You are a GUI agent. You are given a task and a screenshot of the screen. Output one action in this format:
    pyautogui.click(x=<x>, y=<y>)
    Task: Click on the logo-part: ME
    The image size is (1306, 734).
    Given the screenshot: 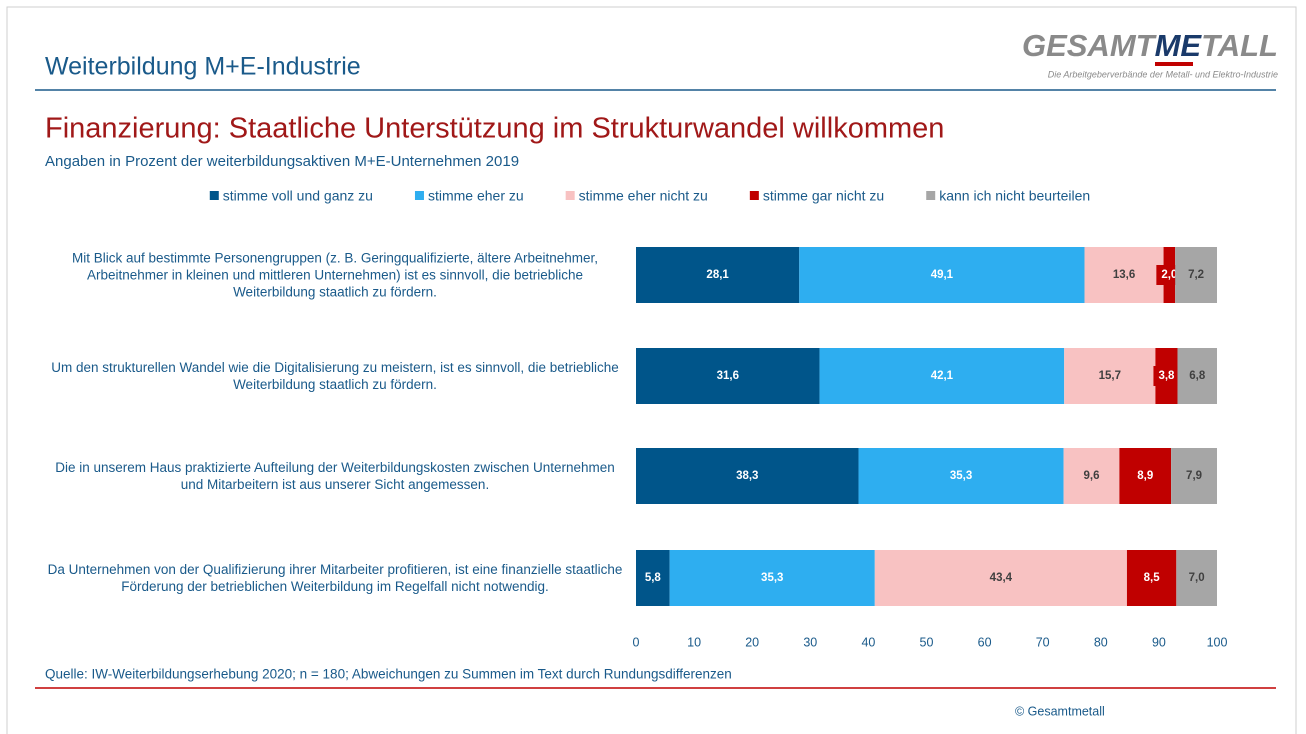 What is the action you would take?
    pyautogui.click(x=1179, y=45)
    